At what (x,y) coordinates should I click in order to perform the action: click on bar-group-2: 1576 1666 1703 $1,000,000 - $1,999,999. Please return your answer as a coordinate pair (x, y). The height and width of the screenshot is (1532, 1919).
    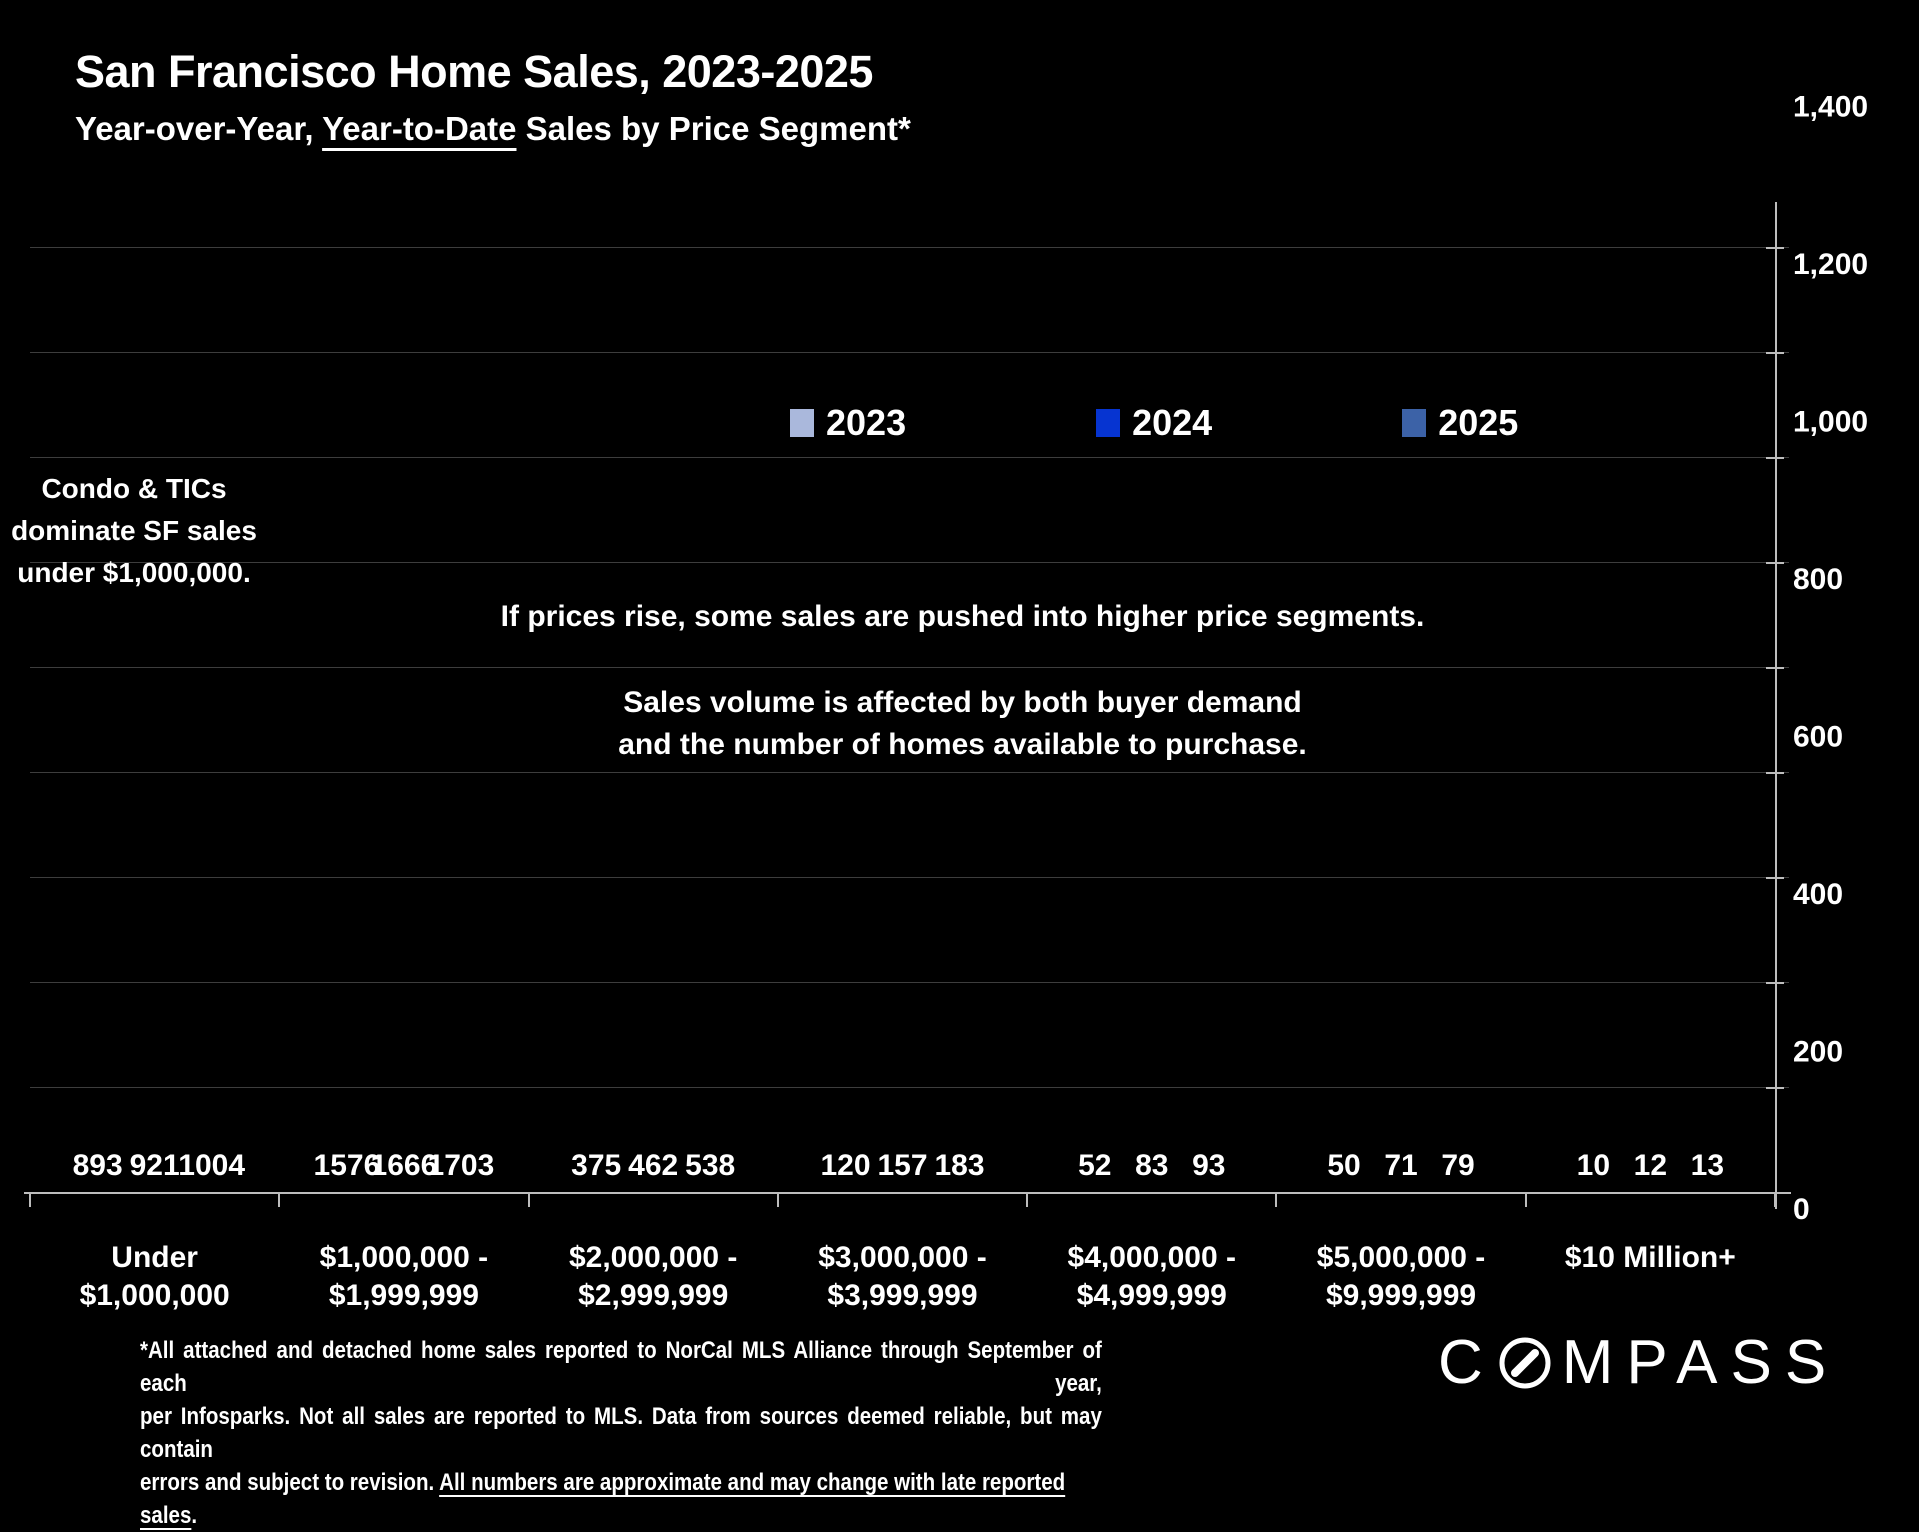
    Looking at the image, I should click on (403, 780).